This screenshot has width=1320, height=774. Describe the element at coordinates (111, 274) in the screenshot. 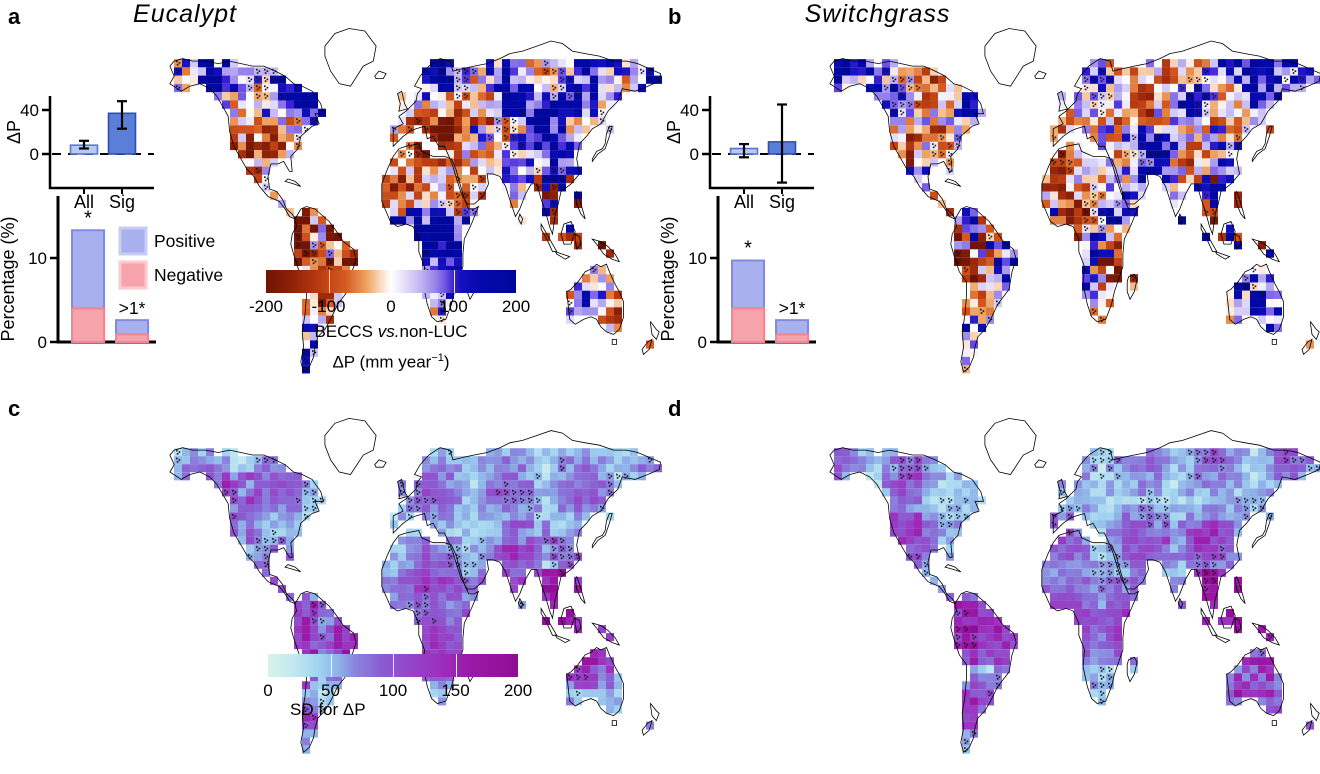

I see `inset-percentage-bar-chart-a: 0 10 * >1* Percentage (%) Positive Negative` at that location.